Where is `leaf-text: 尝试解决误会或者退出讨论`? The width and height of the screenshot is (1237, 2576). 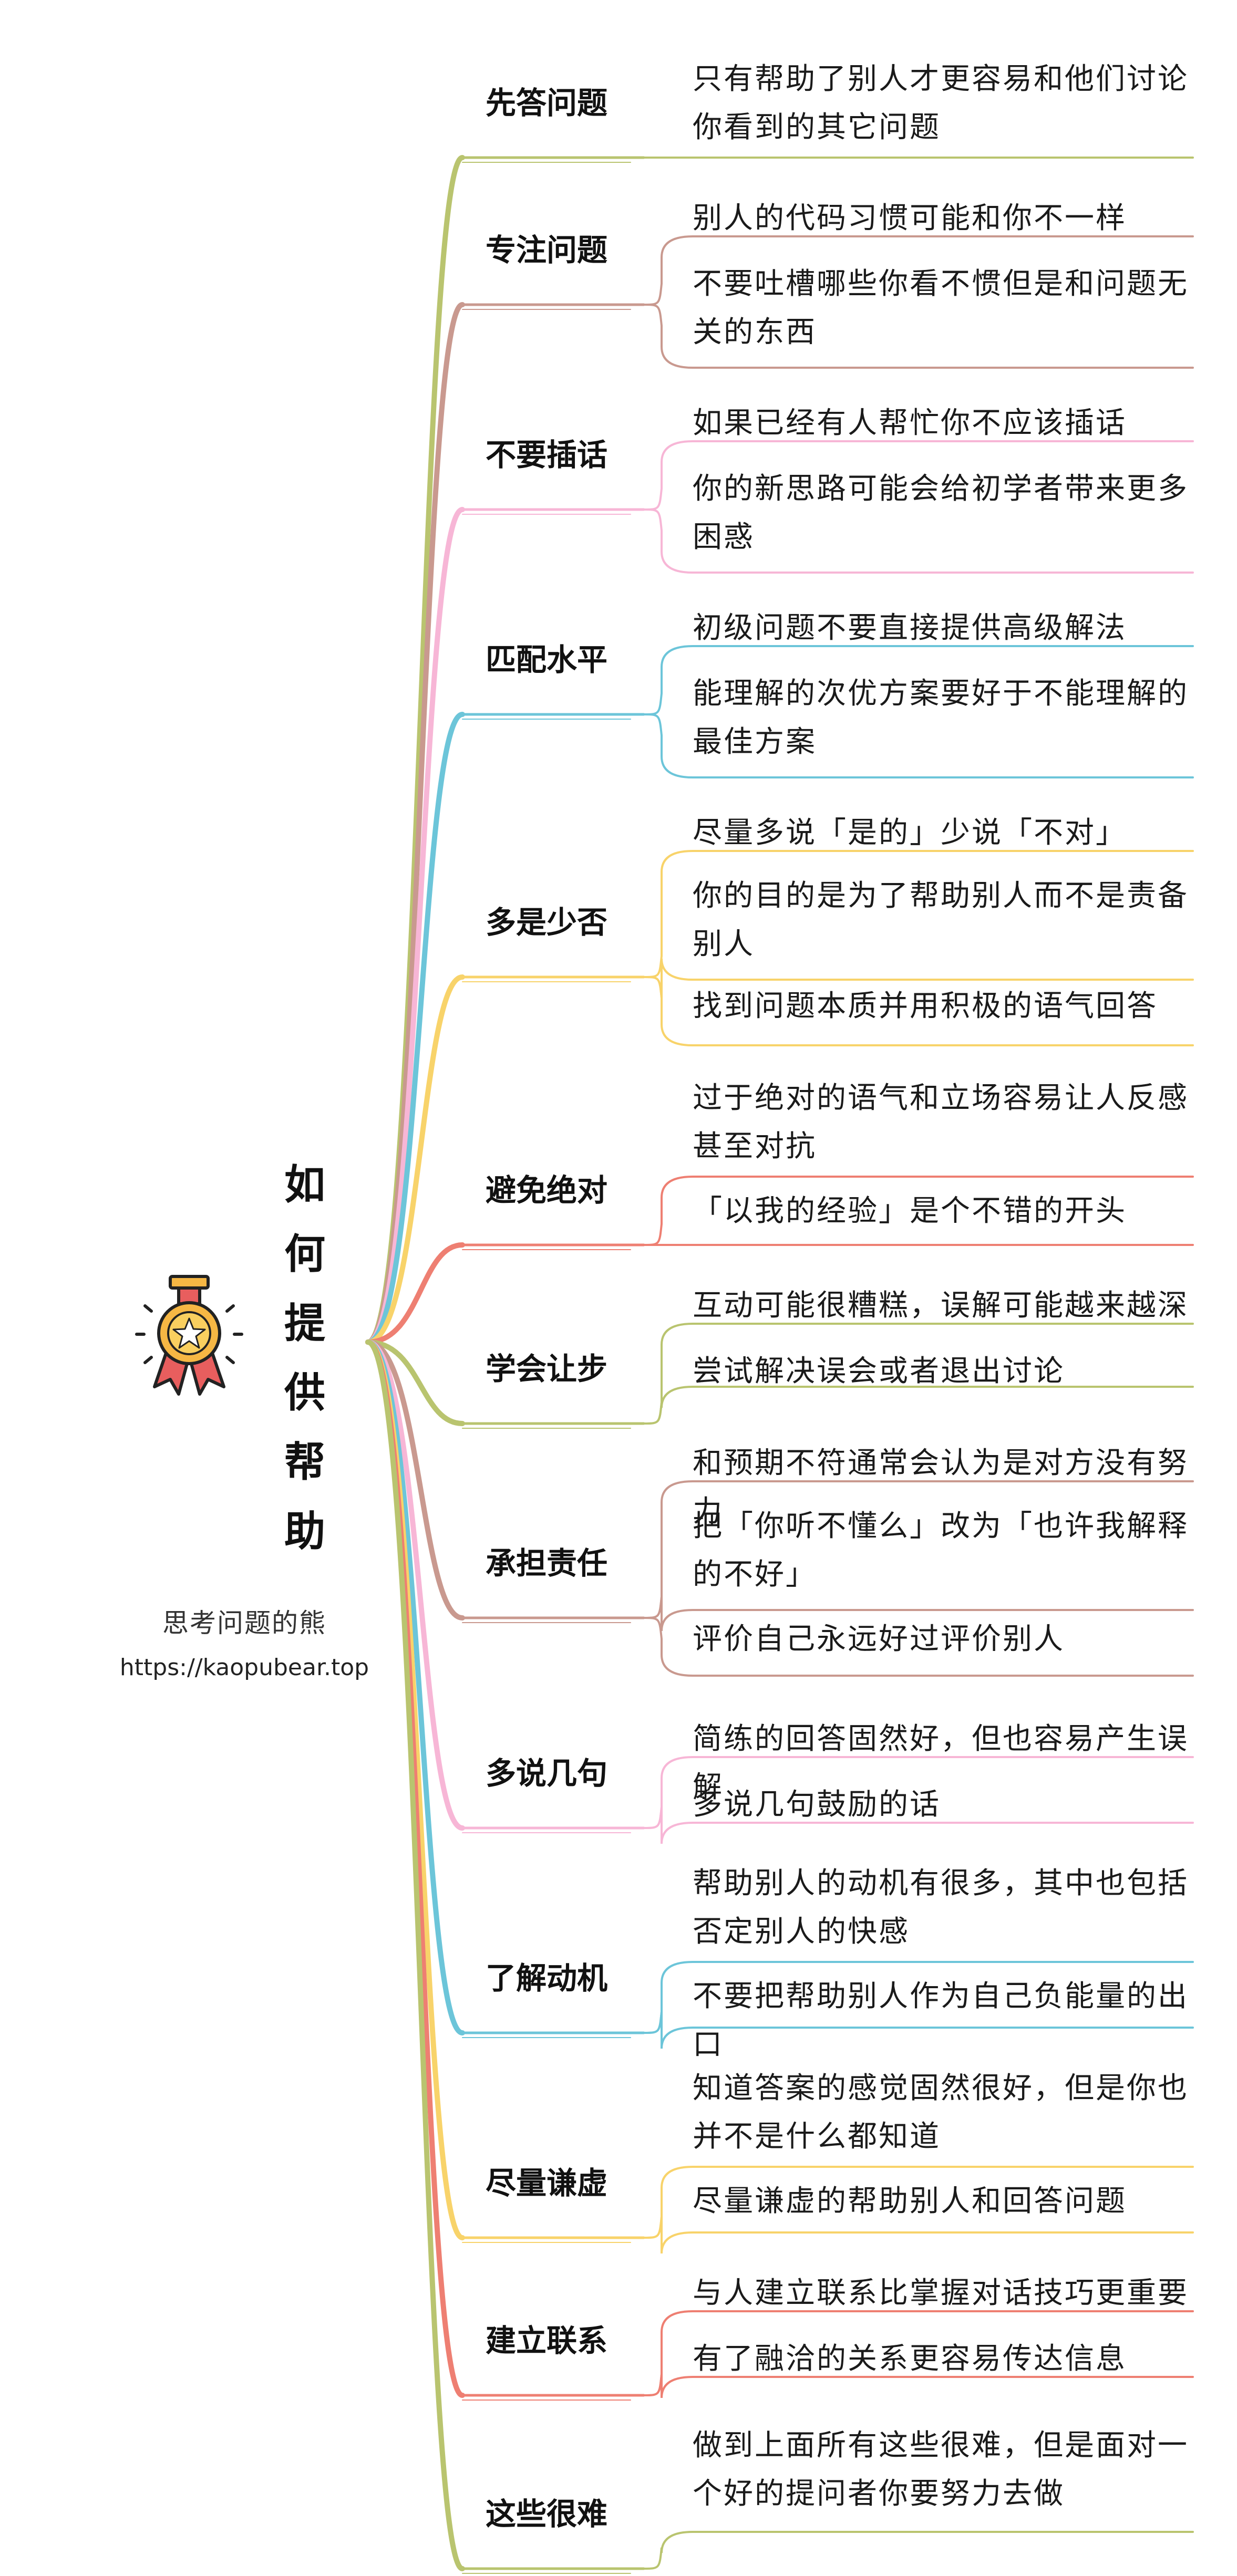
leaf-text: 尝试解决误会或者退出讨论 is located at coordinates (879, 1371).